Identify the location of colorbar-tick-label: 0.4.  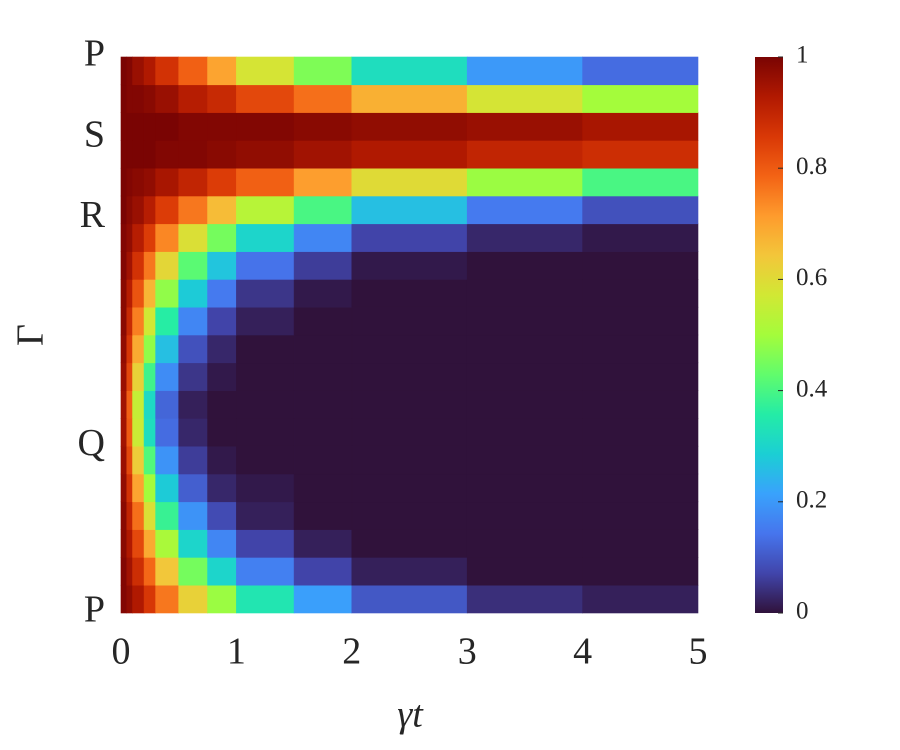
(812, 388).